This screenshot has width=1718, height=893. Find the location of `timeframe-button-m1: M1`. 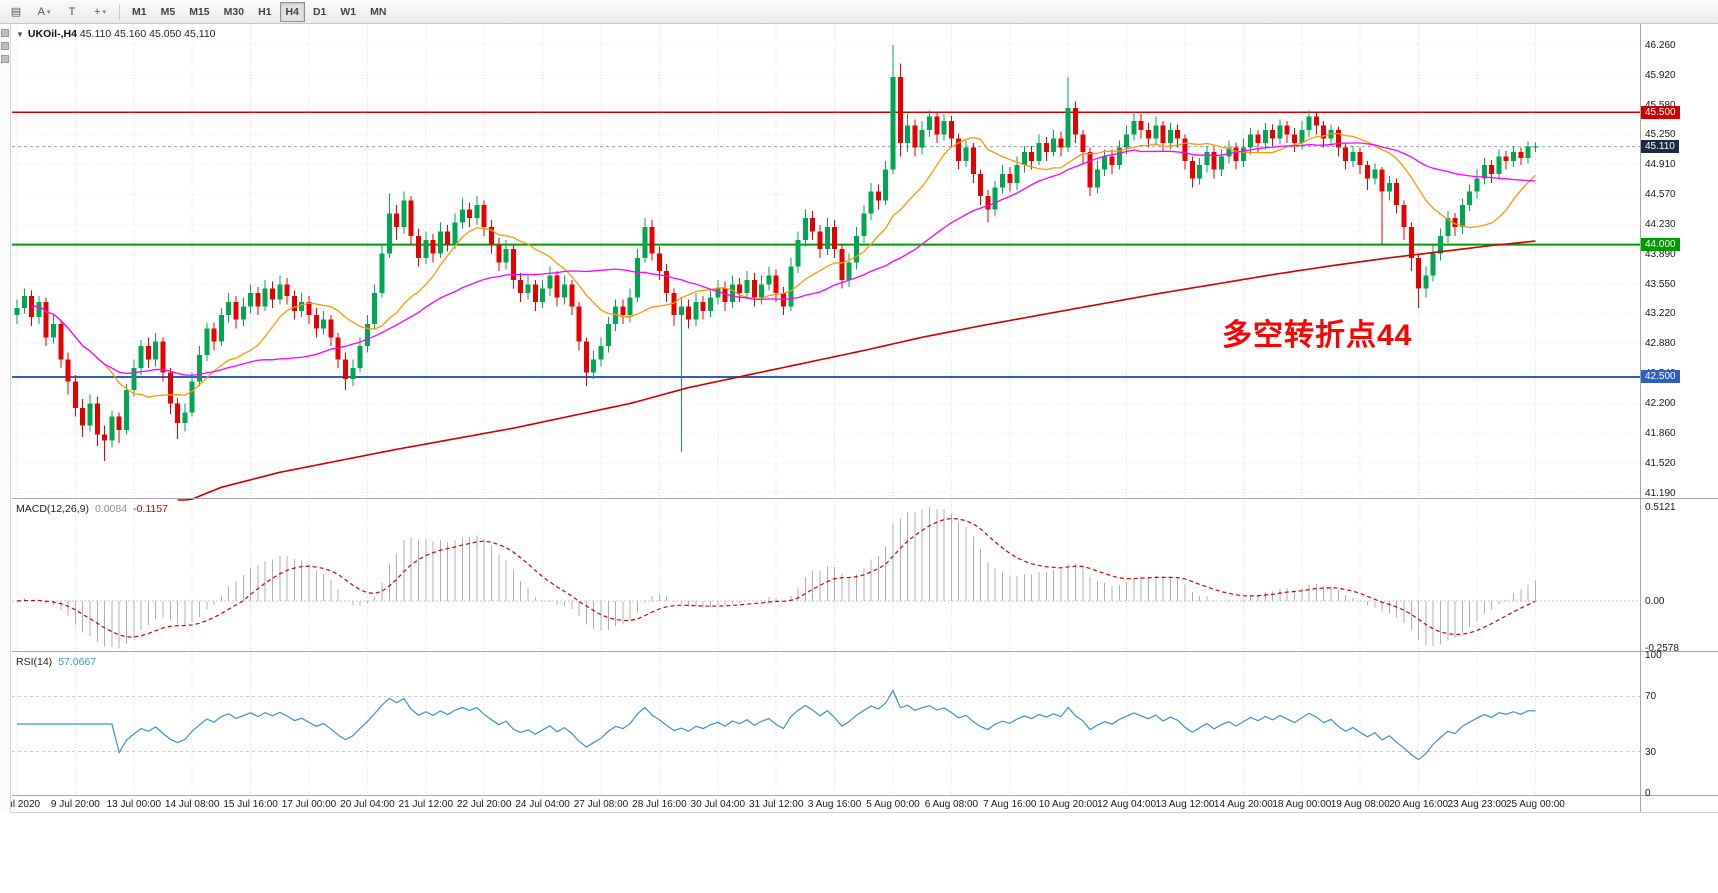

timeframe-button-m1: M1 is located at coordinates (139, 11).